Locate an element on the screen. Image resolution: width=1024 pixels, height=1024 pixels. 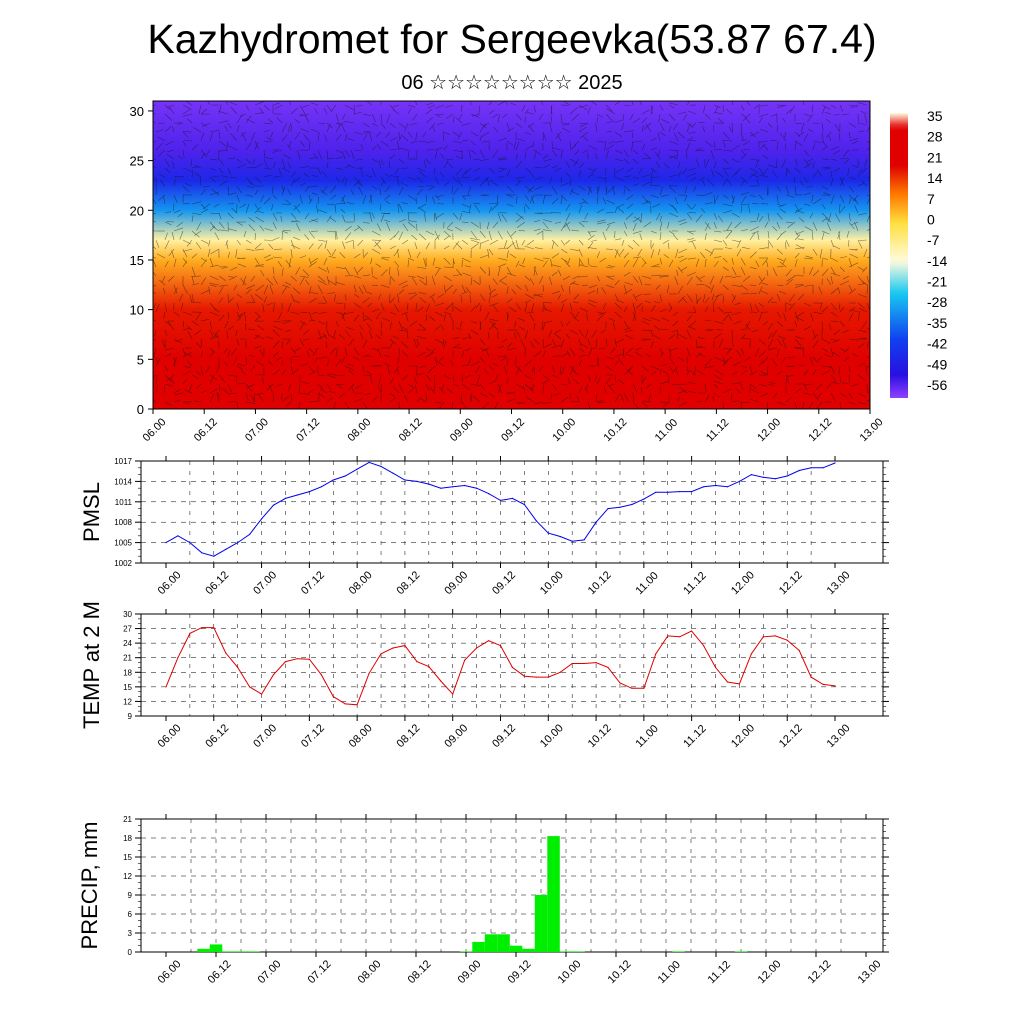
temp-ytick-label: 27 is located at coordinates (127, 629).